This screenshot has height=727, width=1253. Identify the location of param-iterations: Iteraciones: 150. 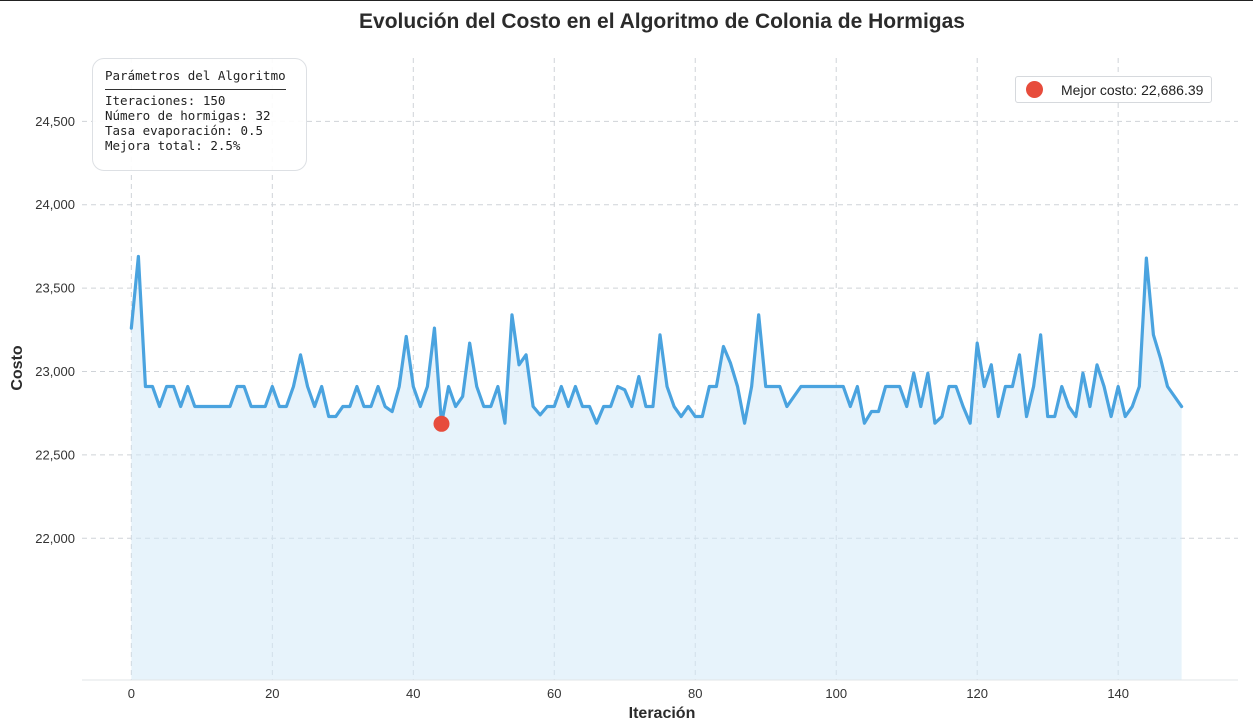
(165, 100).